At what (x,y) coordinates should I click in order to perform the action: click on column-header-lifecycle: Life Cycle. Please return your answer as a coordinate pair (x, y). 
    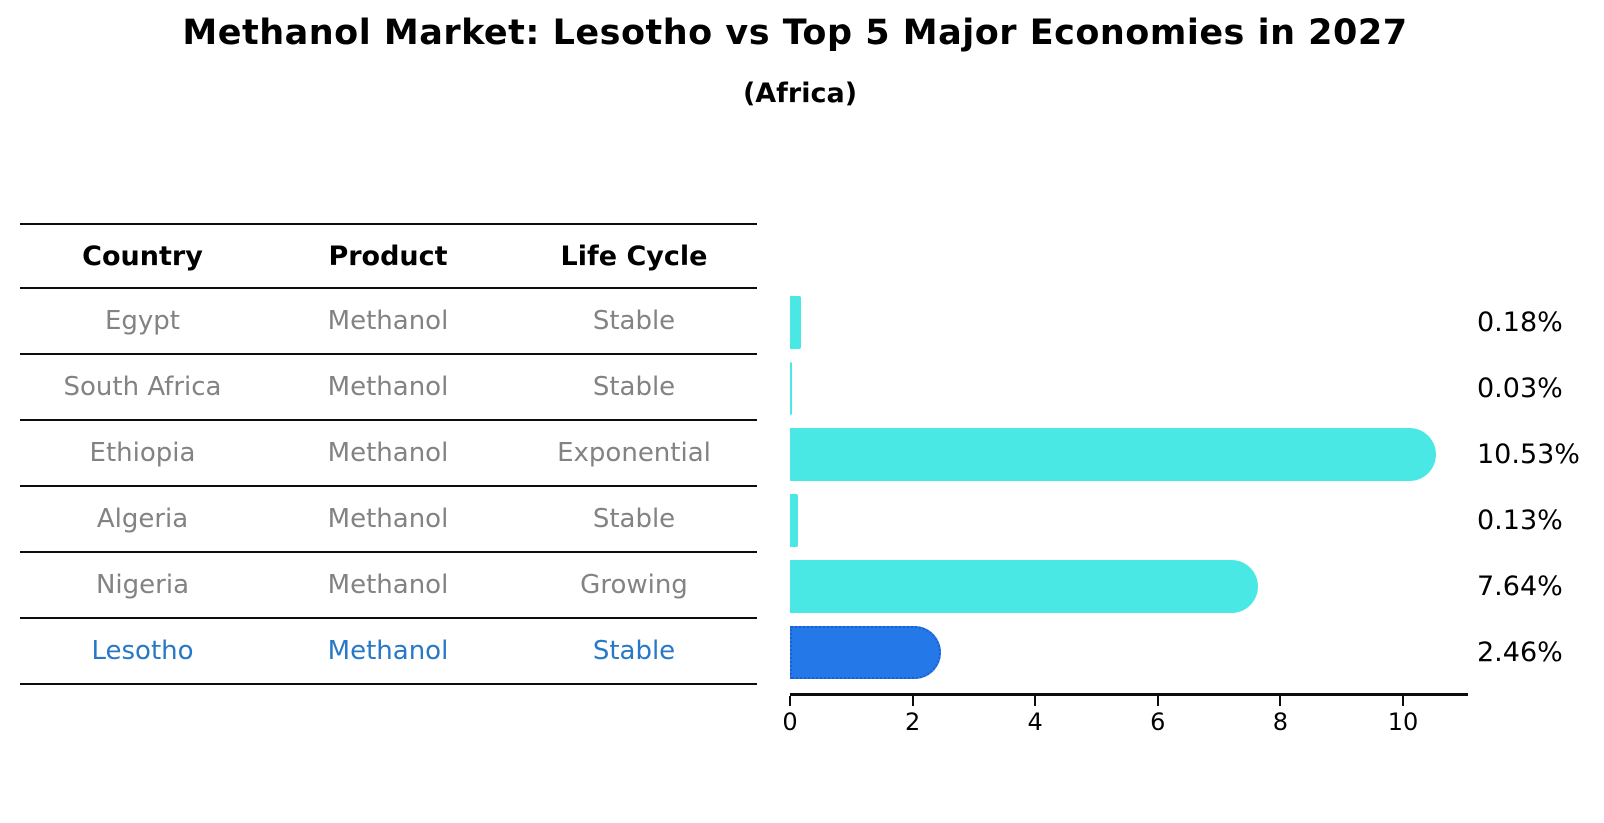
    Looking at the image, I should click on (634, 256).